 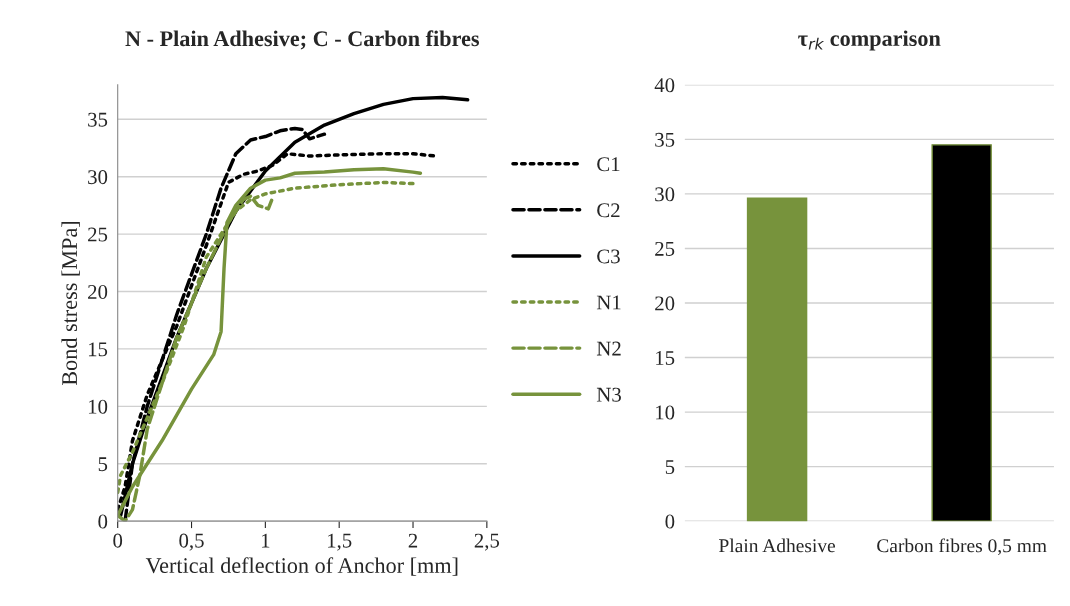 What do you see at coordinates (608, 256) in the screenshot?
I see `legend-label: C3` at bounding box center [608, 256].